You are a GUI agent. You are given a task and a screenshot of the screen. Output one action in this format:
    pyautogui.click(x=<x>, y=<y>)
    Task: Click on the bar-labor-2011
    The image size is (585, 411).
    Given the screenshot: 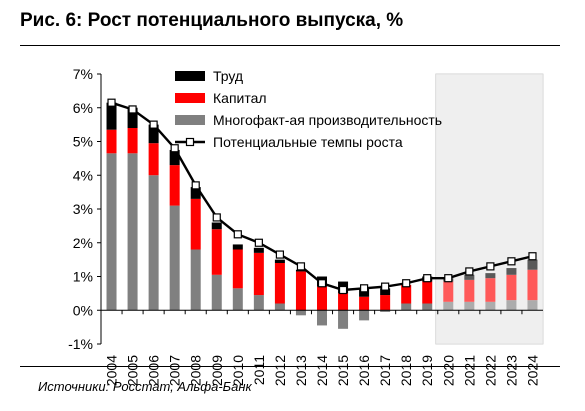 What is the action you would take?
    pyautogui.click(x=258, y=250)
    